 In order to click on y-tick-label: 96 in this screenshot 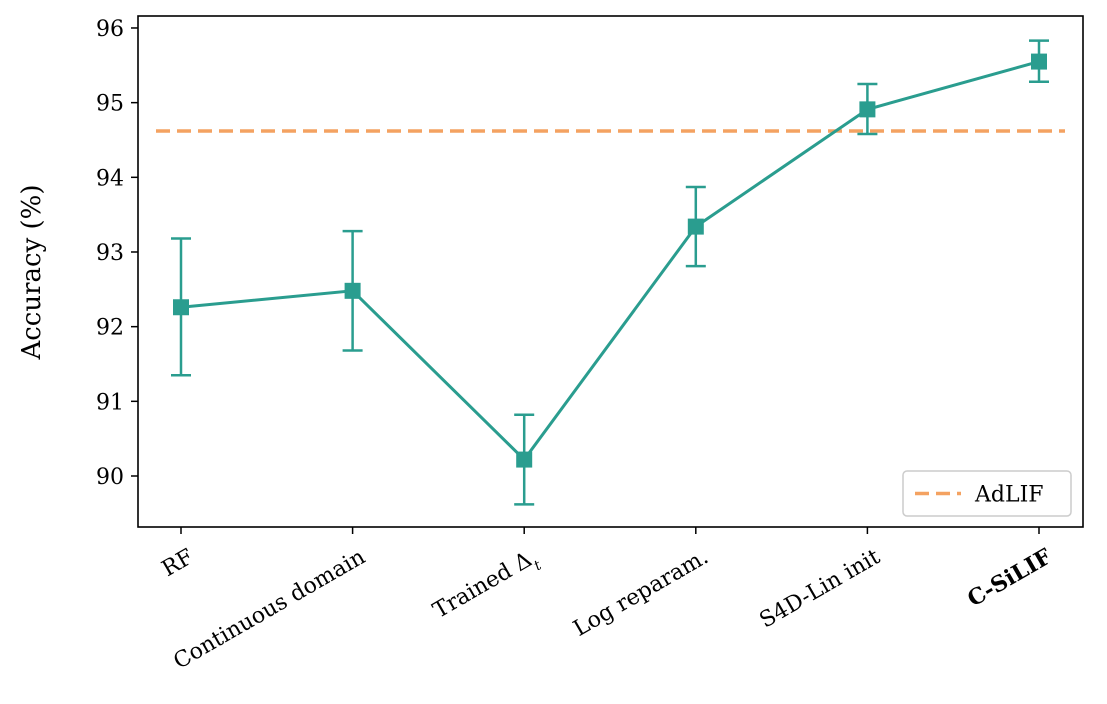, I will do `click(110, 29)`.